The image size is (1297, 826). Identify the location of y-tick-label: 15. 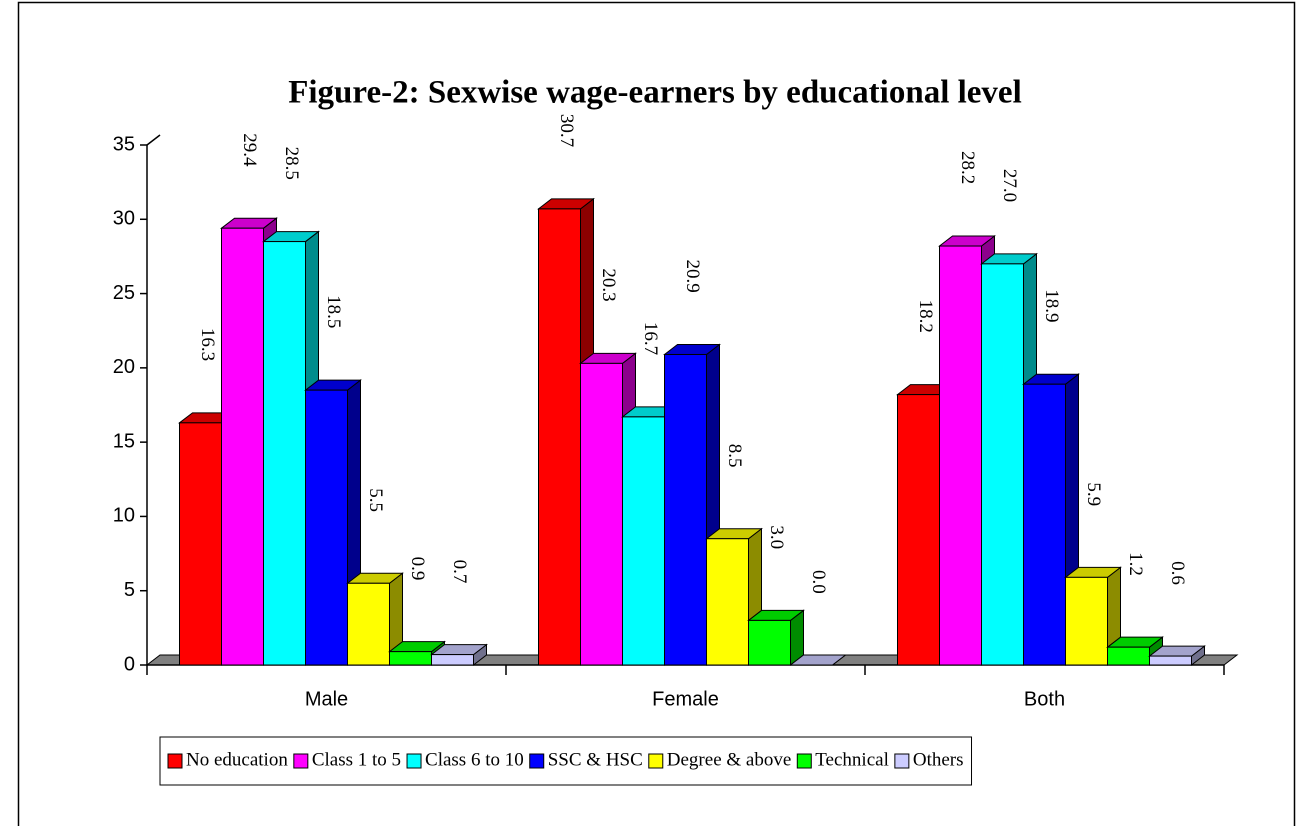
(124, 441).